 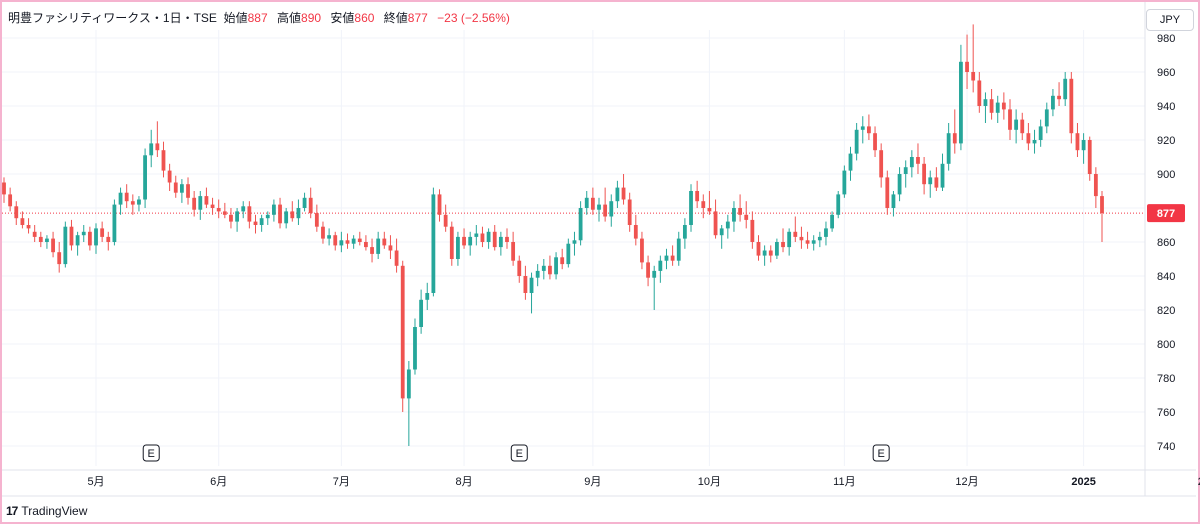 I want to click on x-tick-label: 9月, so click(x=592, y=482).